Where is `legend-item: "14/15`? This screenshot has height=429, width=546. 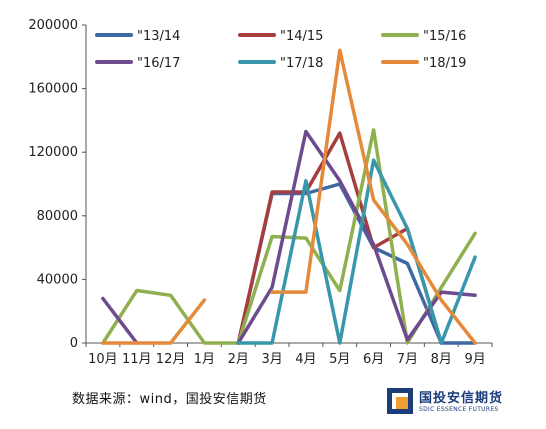 legend-item: "14/15 is located at coordinates (280, 36).